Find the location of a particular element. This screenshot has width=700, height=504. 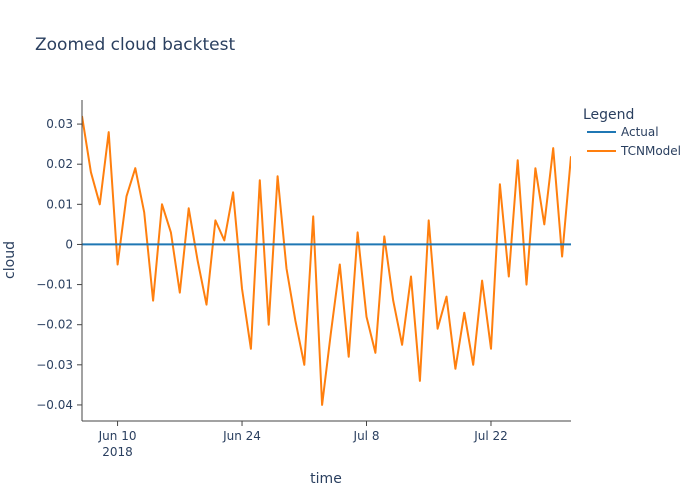

x-tick-label: Jul 8 is located at coordinates (366, 436).